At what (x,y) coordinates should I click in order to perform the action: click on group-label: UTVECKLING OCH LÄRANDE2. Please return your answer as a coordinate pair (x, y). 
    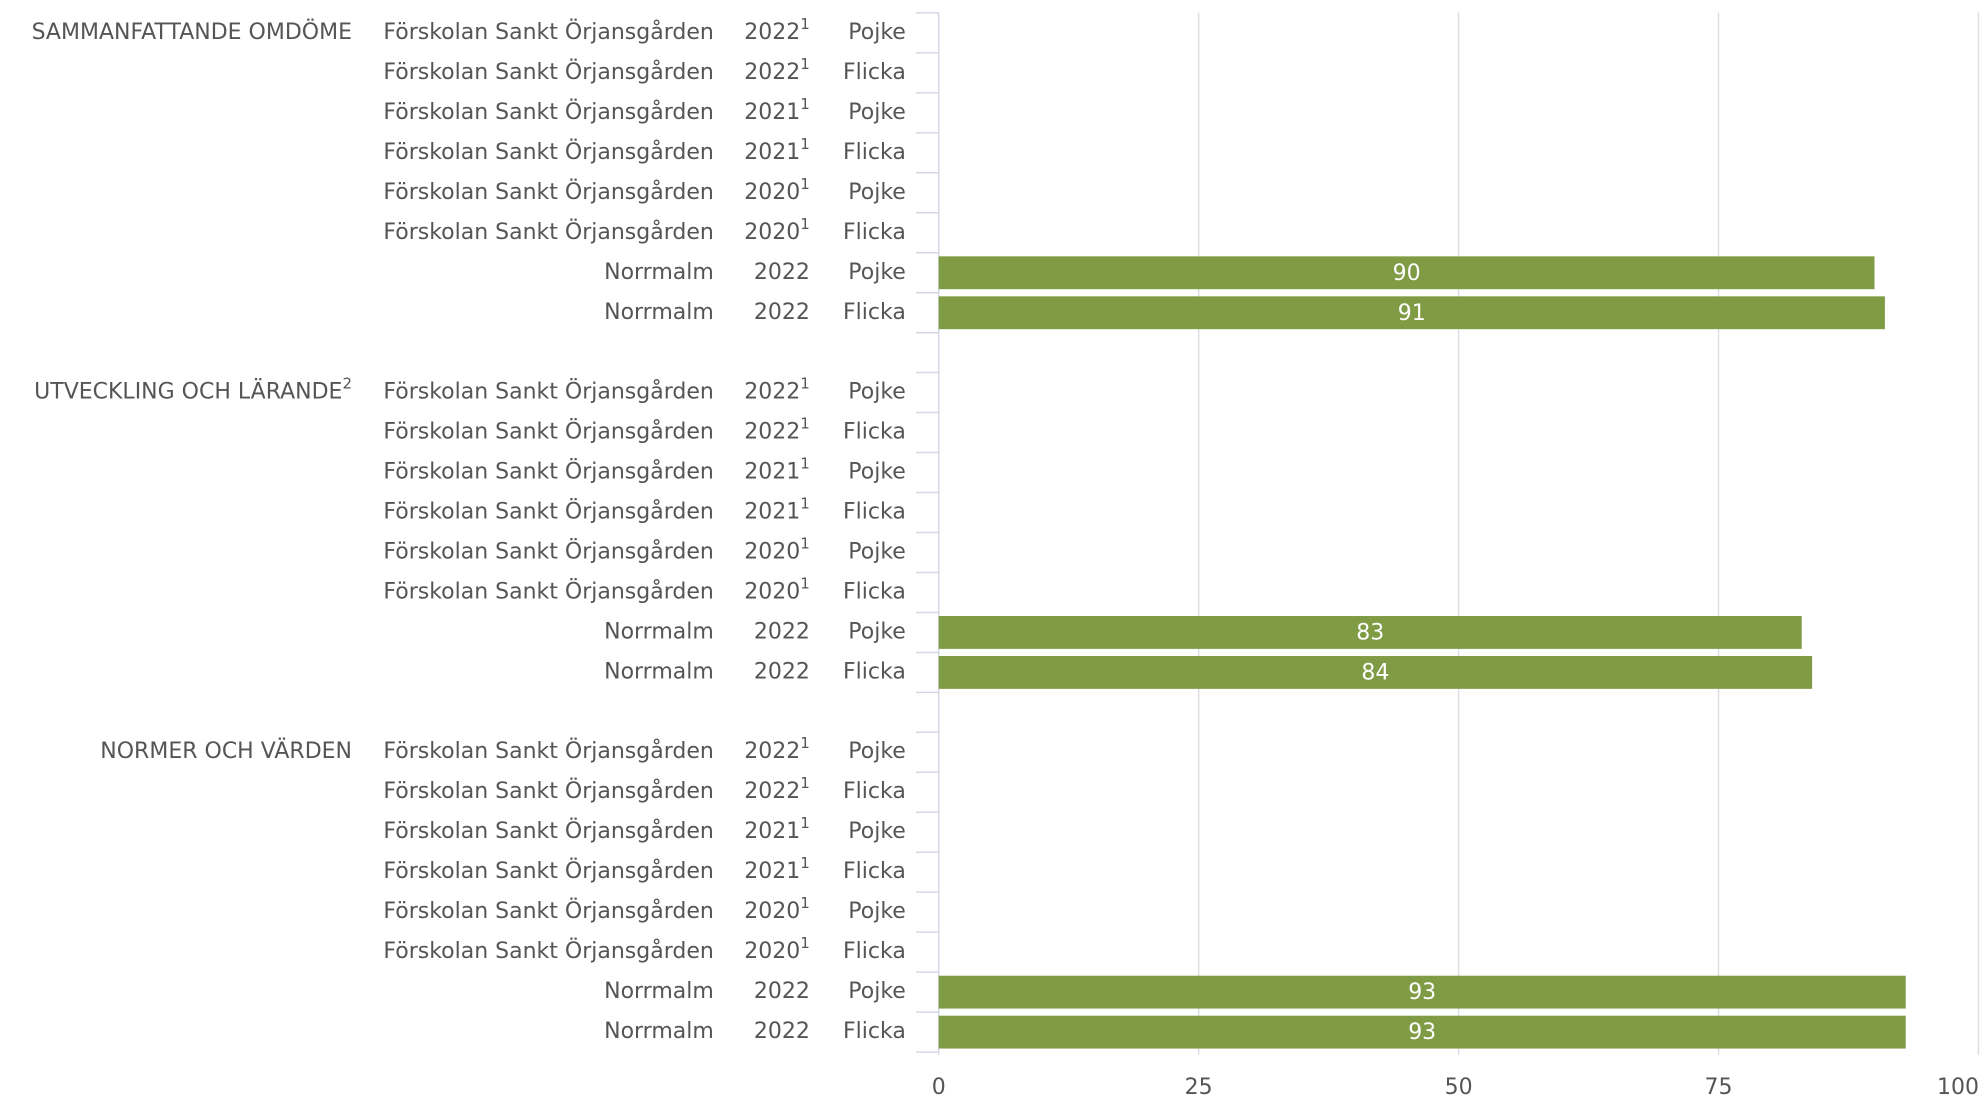
    Looking at the image, I should click on (193, 389).